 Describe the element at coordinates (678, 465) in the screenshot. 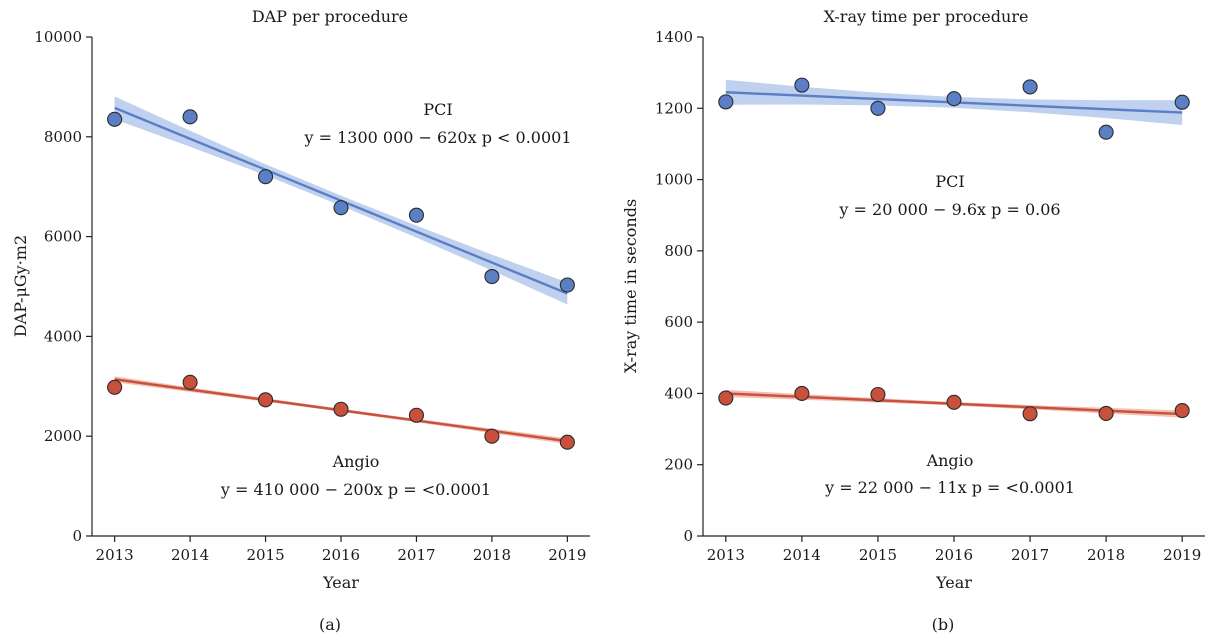

I see `panel-b-y-tick-label: 200` at that location.